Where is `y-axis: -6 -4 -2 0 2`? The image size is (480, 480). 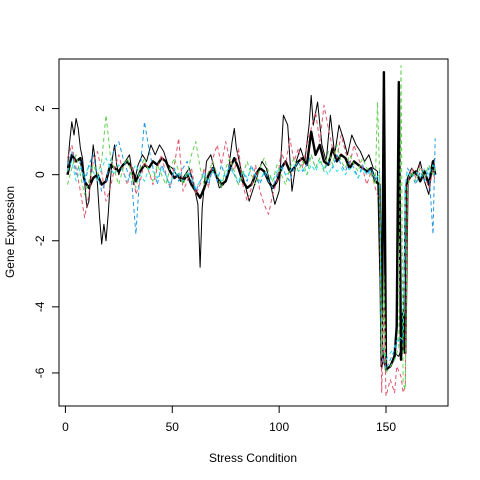 y-axis: -6 -4 -2 0 2 is located at coordinates (46, 241).